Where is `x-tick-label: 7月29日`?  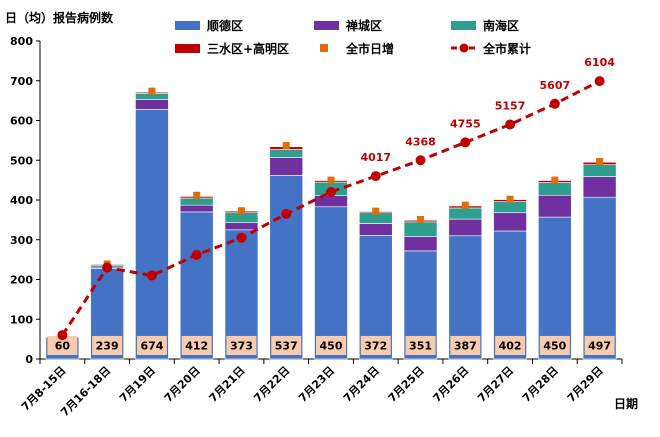
x-tick-label: 7月29日 is located at coordinates (585, 384).